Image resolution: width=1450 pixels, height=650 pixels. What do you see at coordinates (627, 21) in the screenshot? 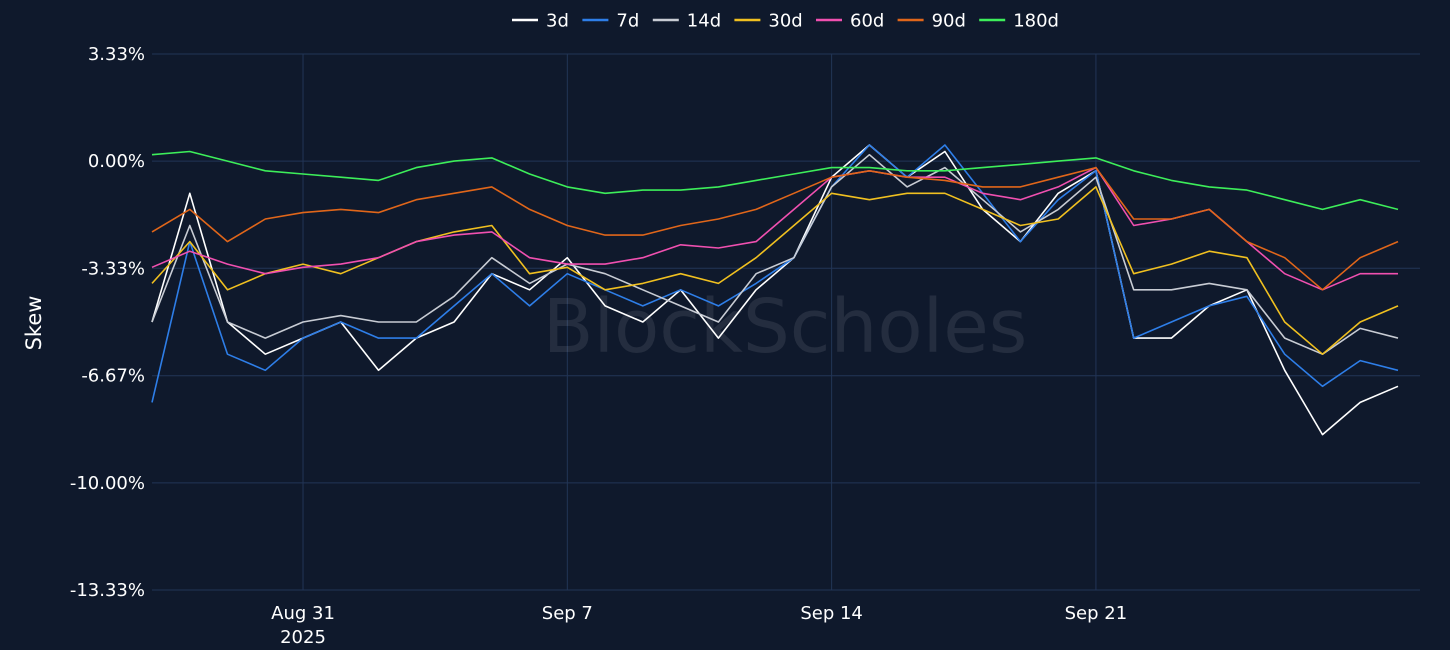
I see `legend-label: 7d` at bounding box center [627, 21].